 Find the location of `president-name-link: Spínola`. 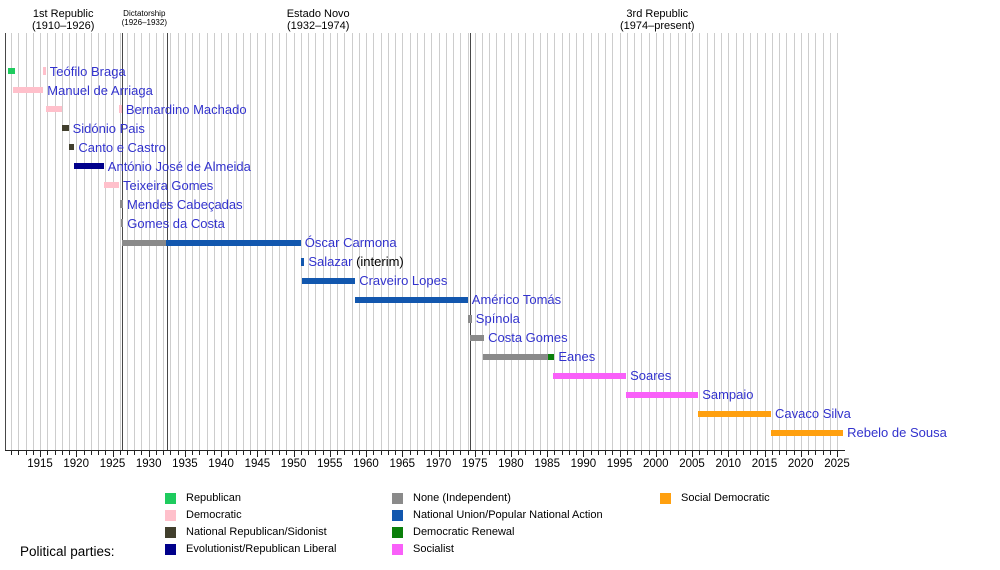

president-name-link: Spínola is located at coordinates (497, 319).